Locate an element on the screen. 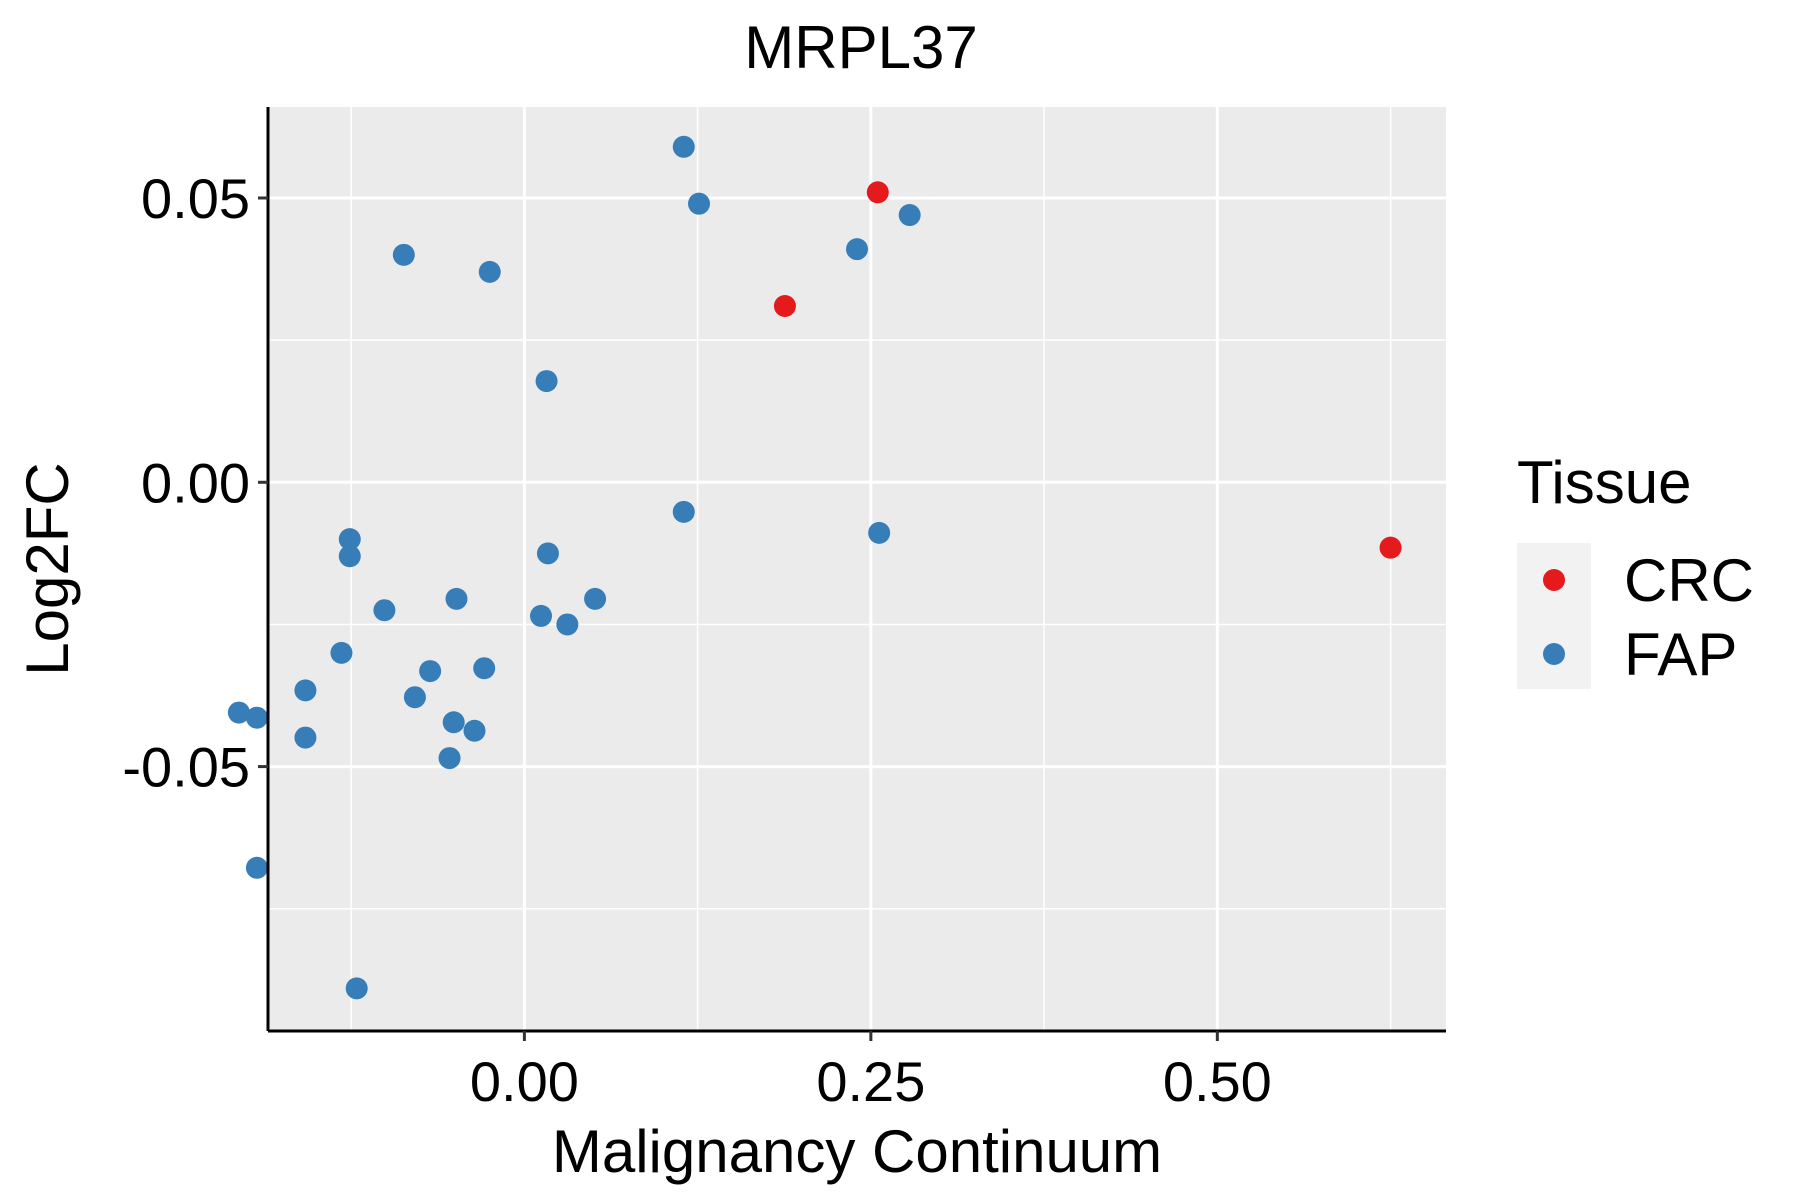 The image size is (1800, 1200). legend-label-crc: CRC is located at coordinates (1689, 580).